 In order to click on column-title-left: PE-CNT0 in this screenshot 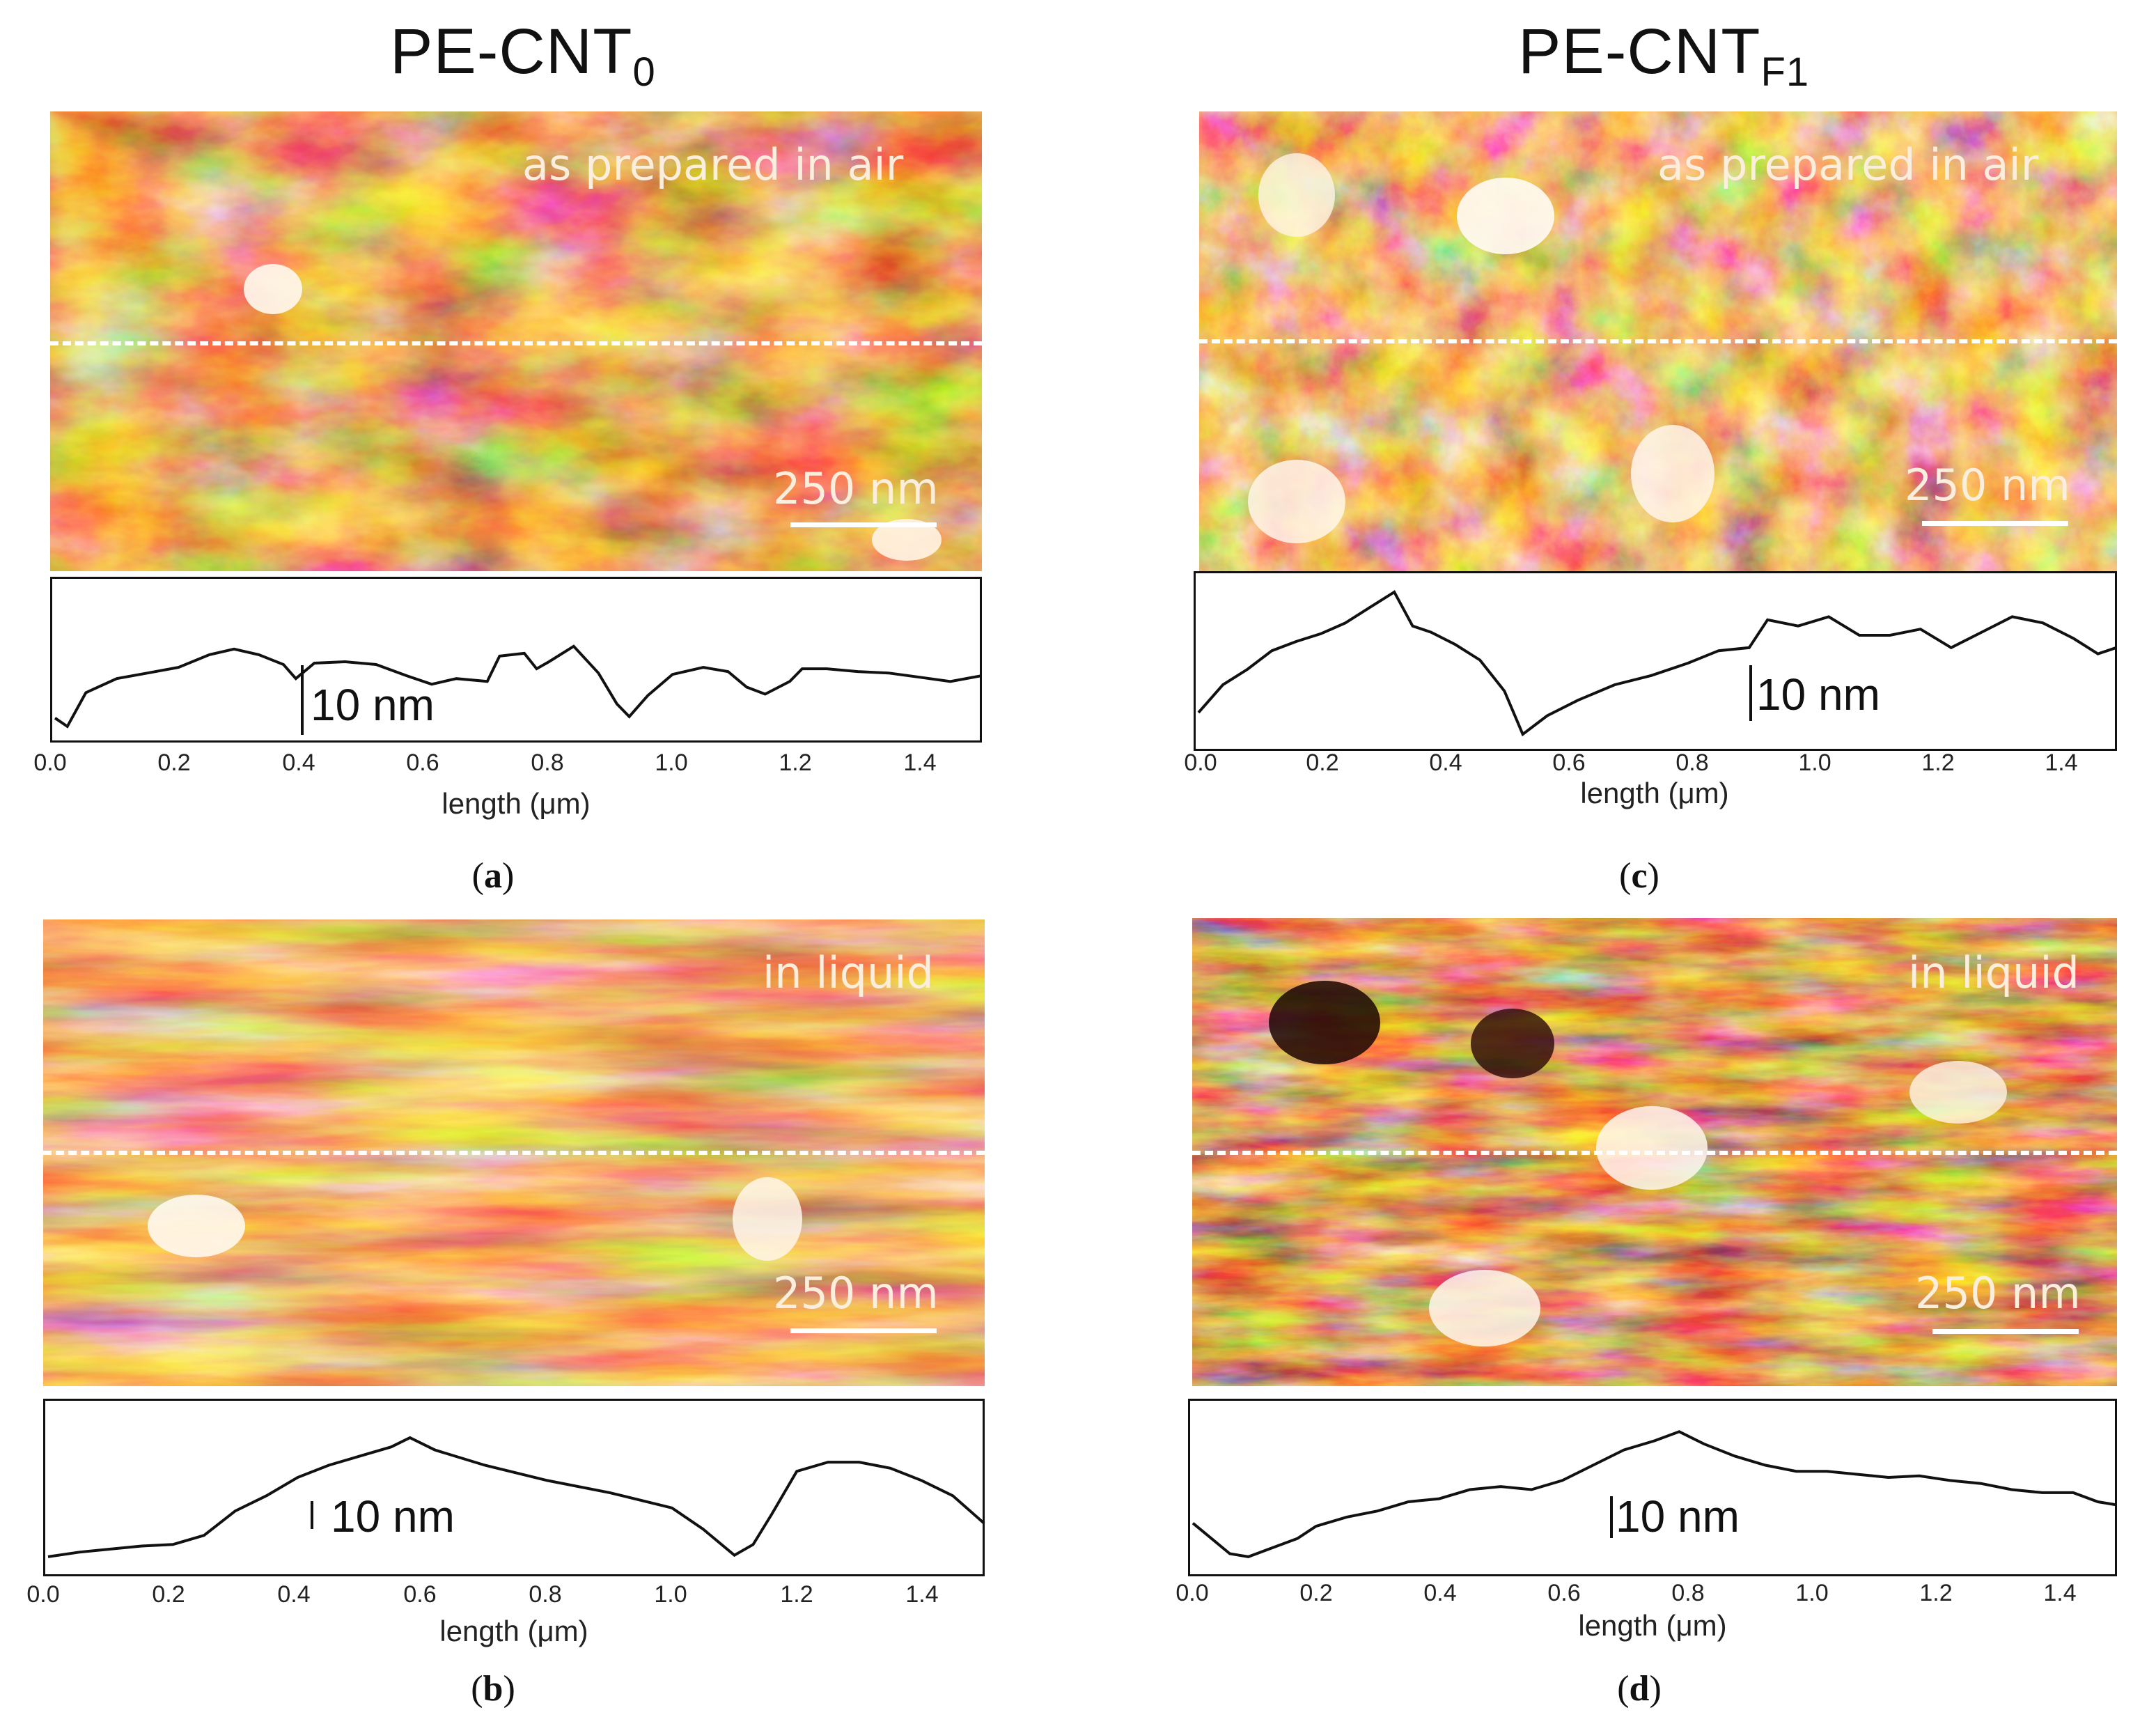, I will do `click(523, 55)`.